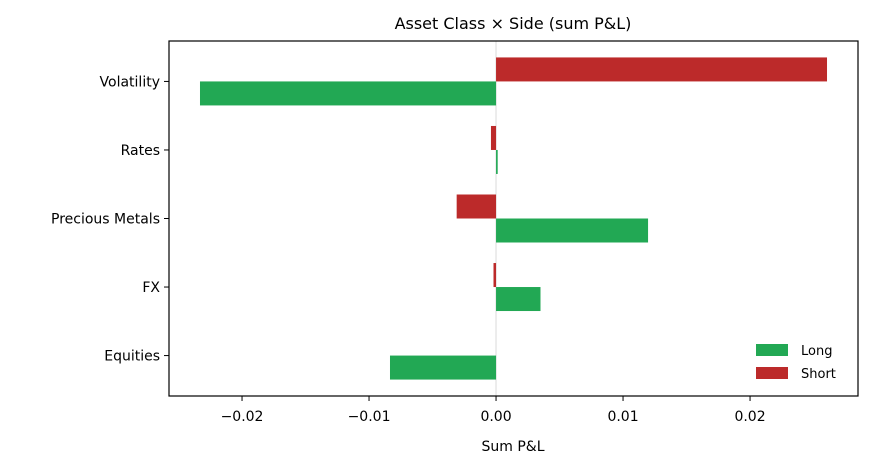 The width and height of the screenshot is (872, 473). What do you see at coordinates (816, 351) in the screenshot?
I see `legend-label-long: Long` at bounding box center [816, 351].